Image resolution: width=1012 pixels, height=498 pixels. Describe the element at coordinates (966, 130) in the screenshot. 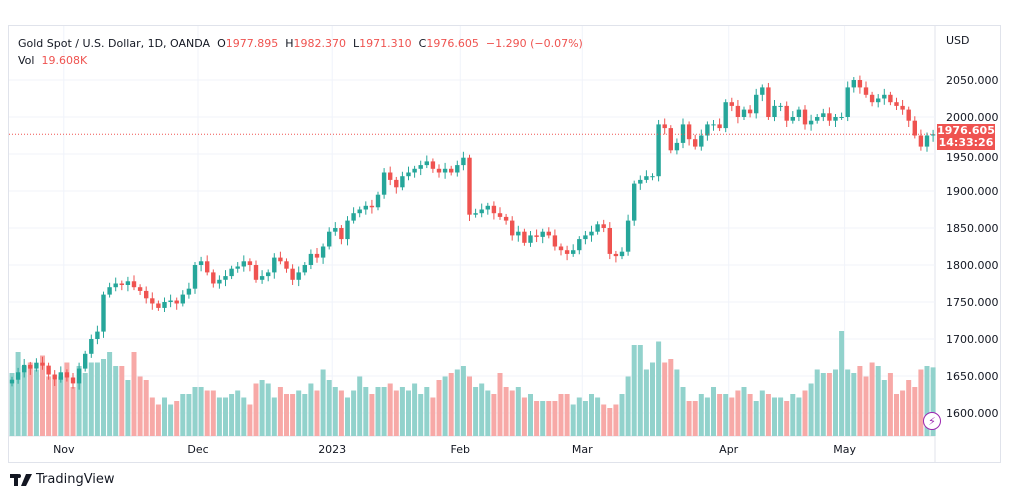

I see `last-price: 1976.605` at that location.